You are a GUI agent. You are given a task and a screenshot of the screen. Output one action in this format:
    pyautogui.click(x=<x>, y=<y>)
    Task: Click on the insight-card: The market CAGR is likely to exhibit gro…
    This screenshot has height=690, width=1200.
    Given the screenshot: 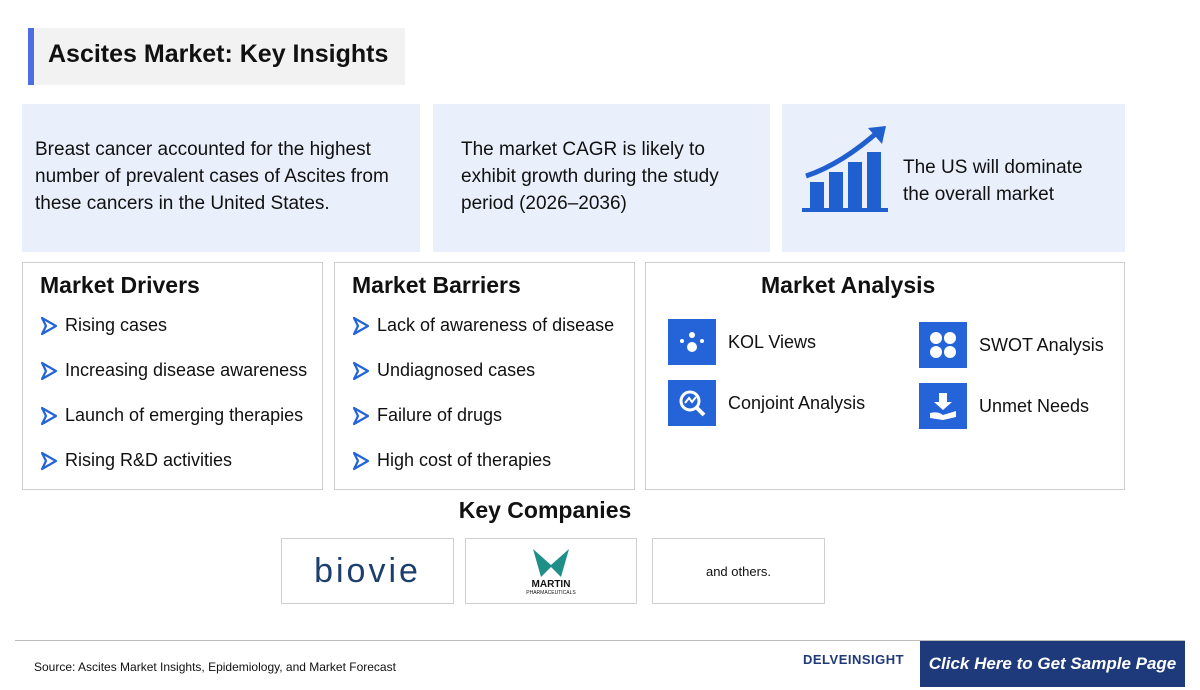 What is the action you would take?
    pyautogui.click(x=601, y=178)
    